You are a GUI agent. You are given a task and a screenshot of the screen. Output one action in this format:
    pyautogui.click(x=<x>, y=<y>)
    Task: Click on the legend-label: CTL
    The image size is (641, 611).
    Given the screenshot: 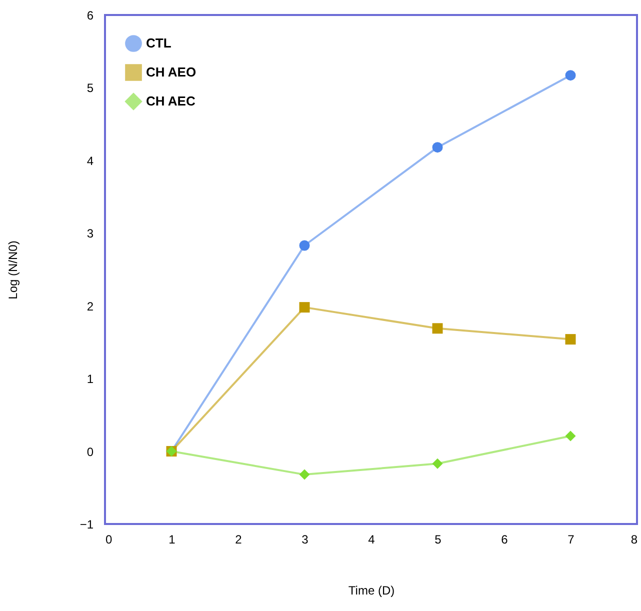 What is the action you would take?
    pyautogui.click(x=159, y=43)
    